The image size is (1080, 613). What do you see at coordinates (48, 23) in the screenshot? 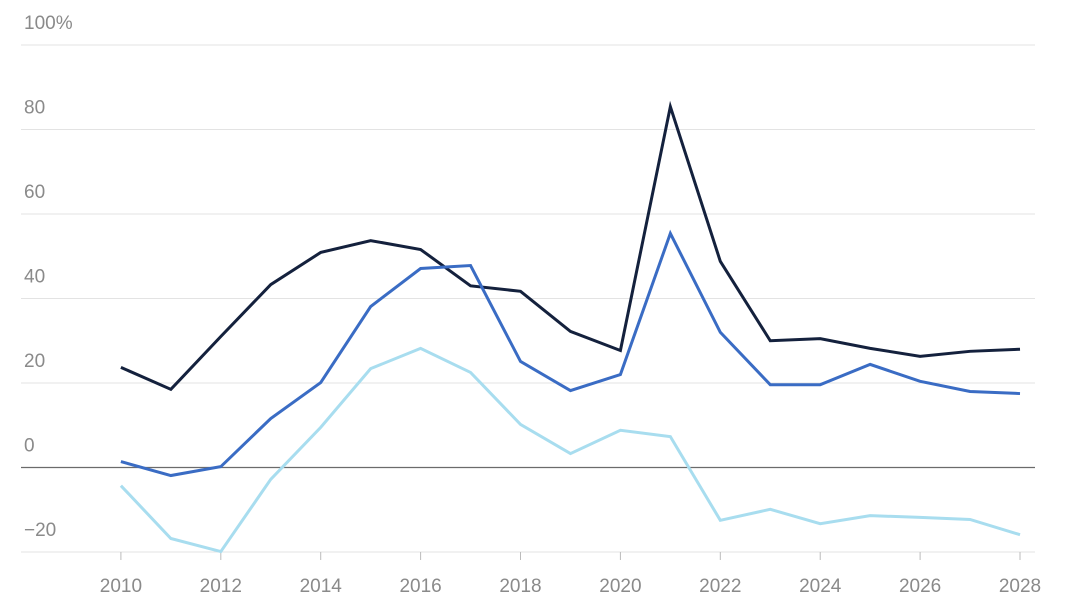
I see `y-tick-label: 100%` at bounding box center [48, 23].